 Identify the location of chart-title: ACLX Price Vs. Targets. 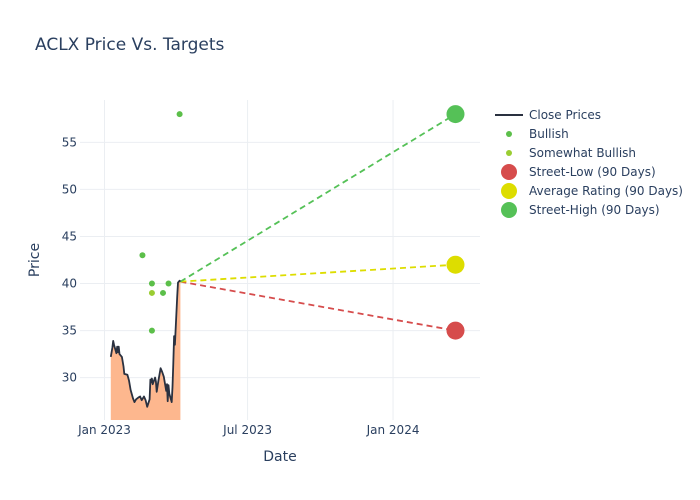
(129, 45).